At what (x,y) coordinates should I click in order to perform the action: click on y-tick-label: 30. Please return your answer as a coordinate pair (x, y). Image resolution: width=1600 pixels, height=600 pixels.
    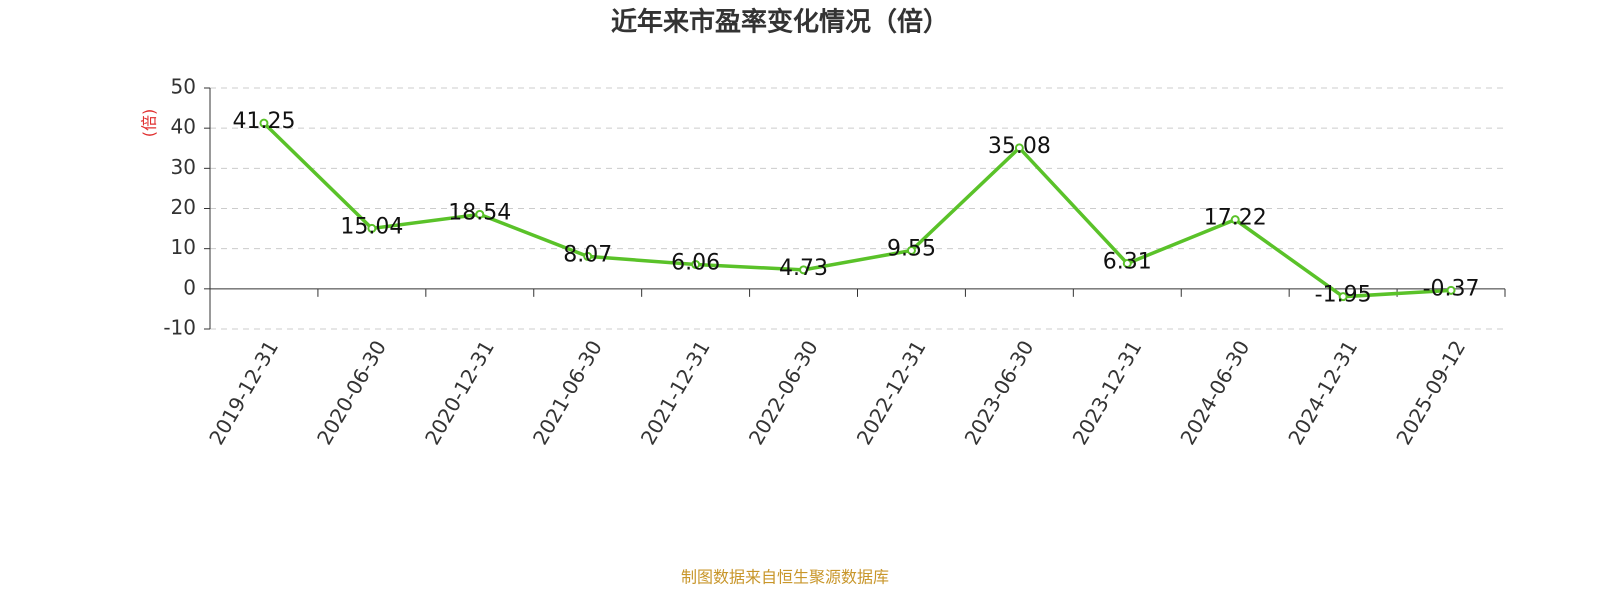
    Looking at the image, I should click on (183, 167).